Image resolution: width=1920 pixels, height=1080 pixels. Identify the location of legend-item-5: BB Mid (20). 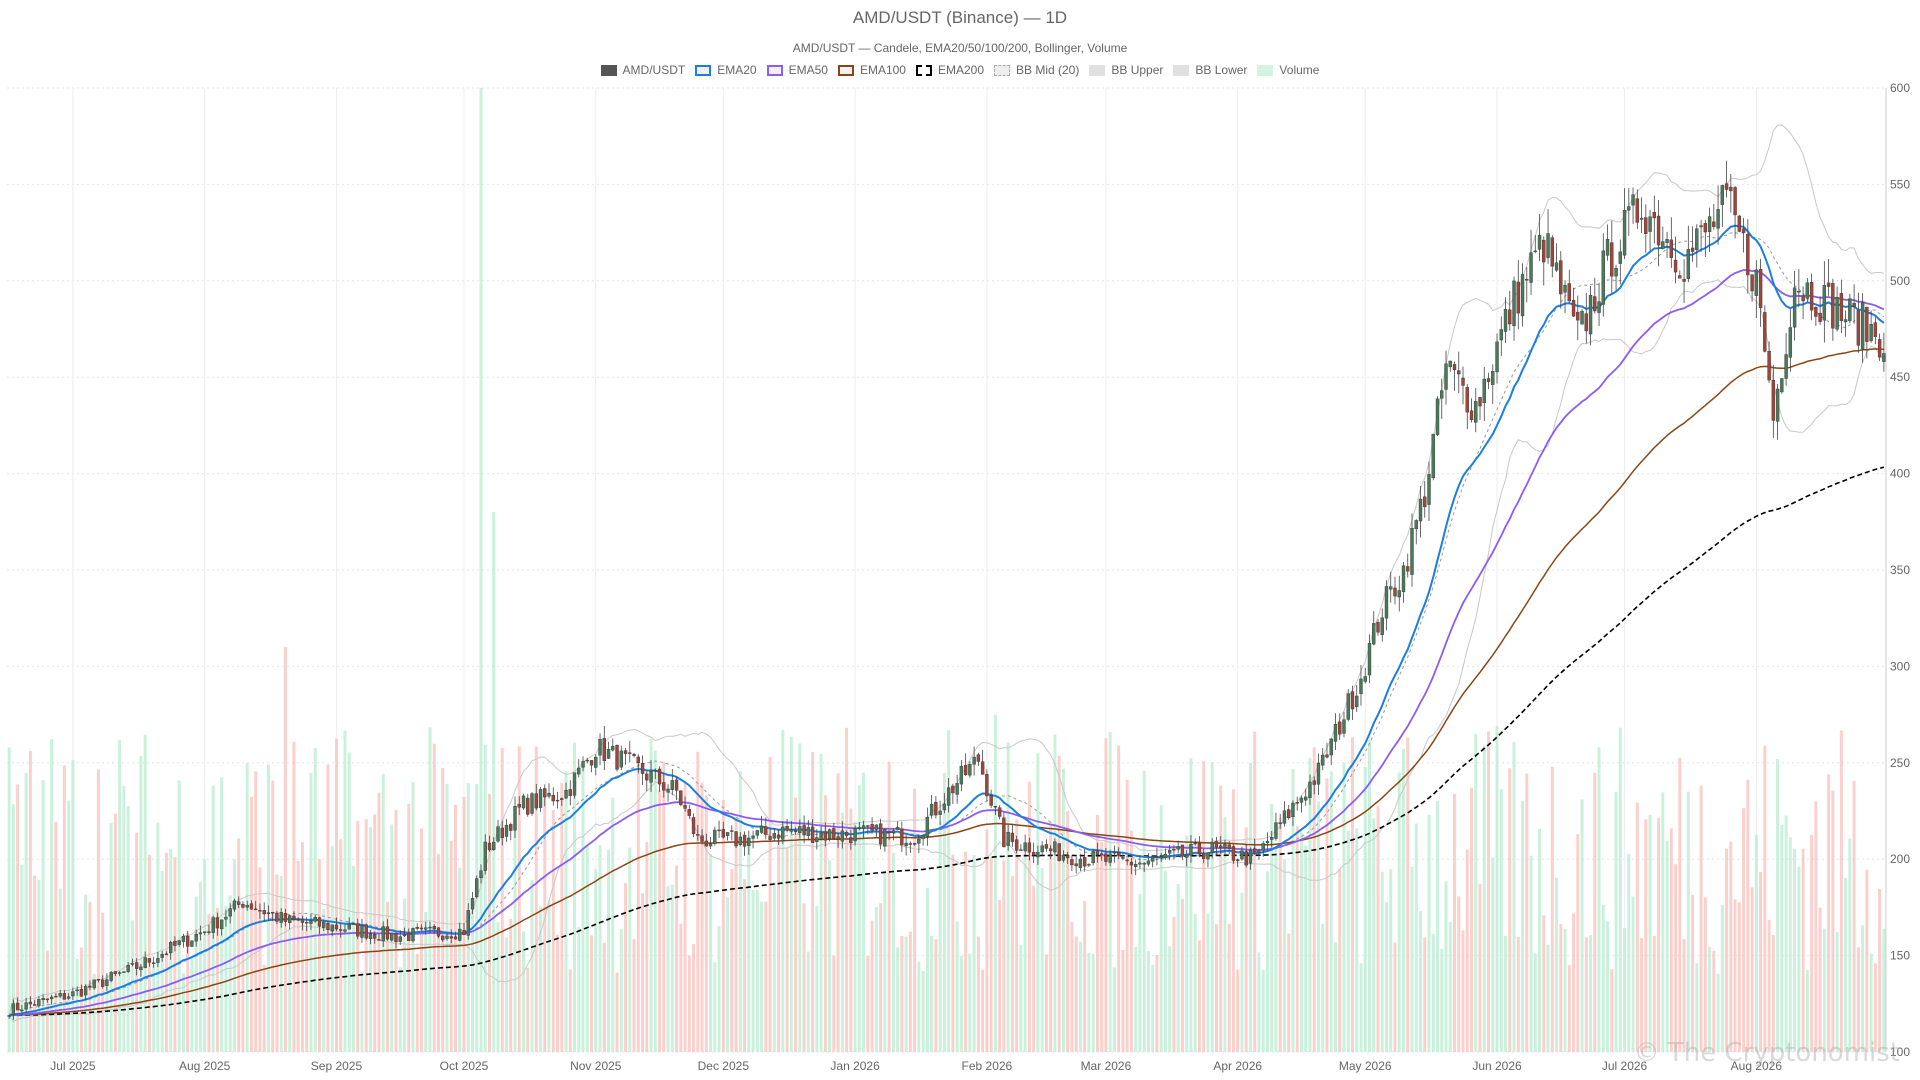
(1036, 70).